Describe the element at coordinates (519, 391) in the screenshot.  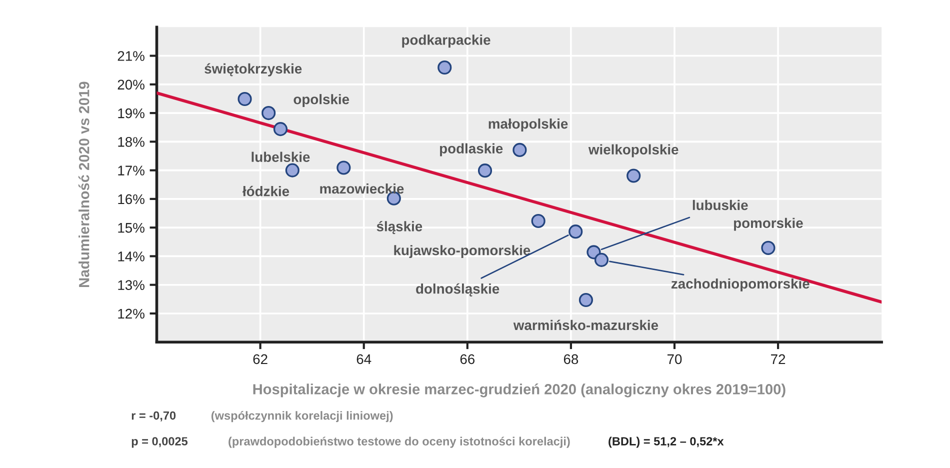
I see `x-axis-title: Hospitalizacje w okresie marzec-grudzień 2020 (analogiczny okres 2019=100)` at that location.